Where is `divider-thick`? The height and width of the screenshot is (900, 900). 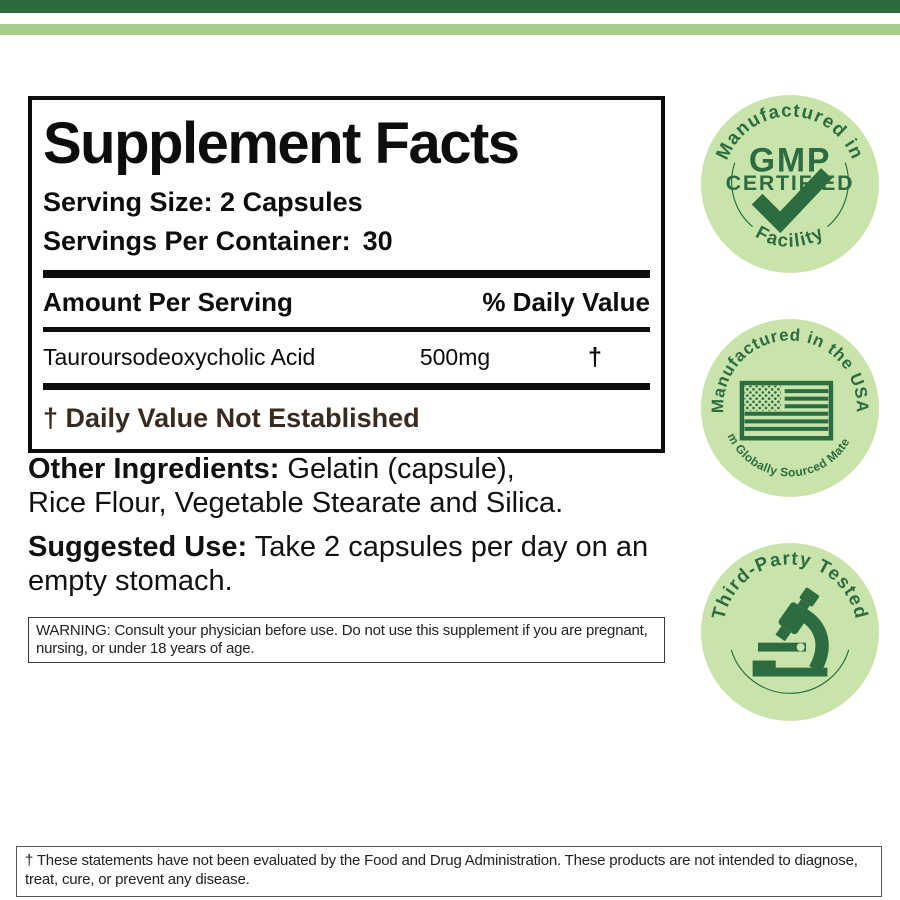 divider-thick is located at coordinates (346, 274).